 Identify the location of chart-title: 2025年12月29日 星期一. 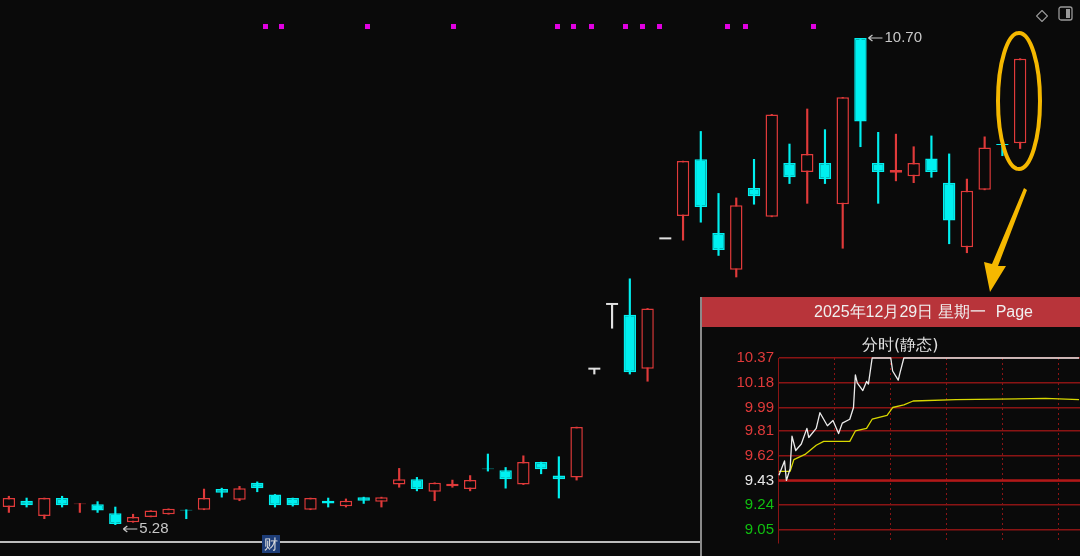
(900, 311).